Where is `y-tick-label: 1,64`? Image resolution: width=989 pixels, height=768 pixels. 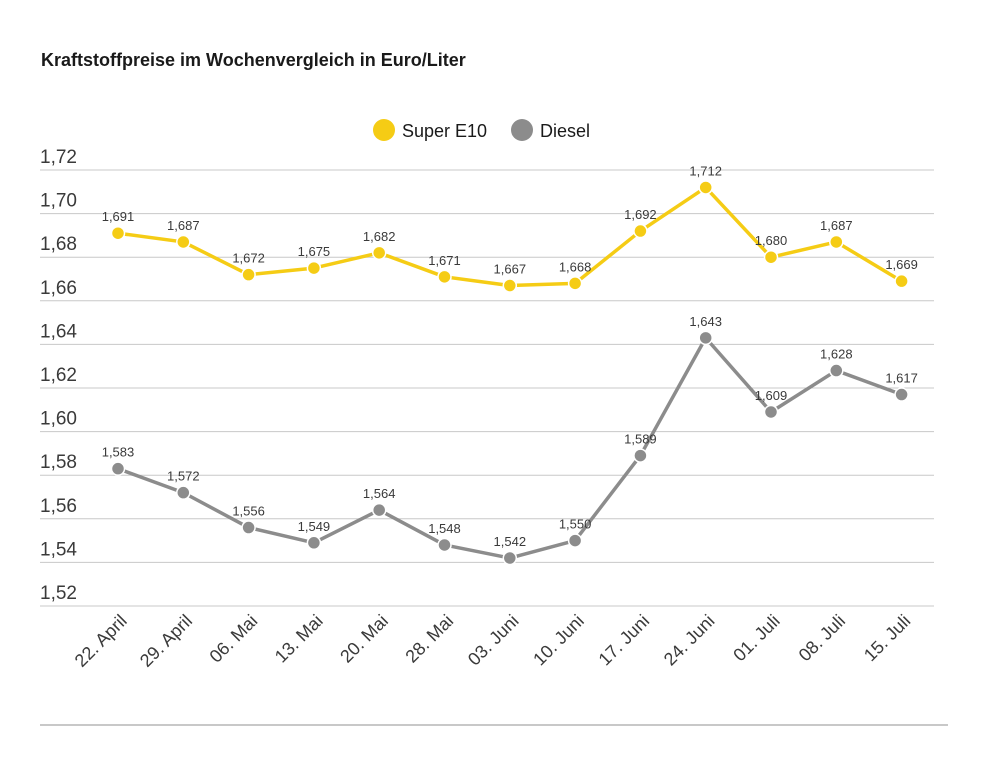
y-tick-label: 1,64 is located at coordinates (58, 331).